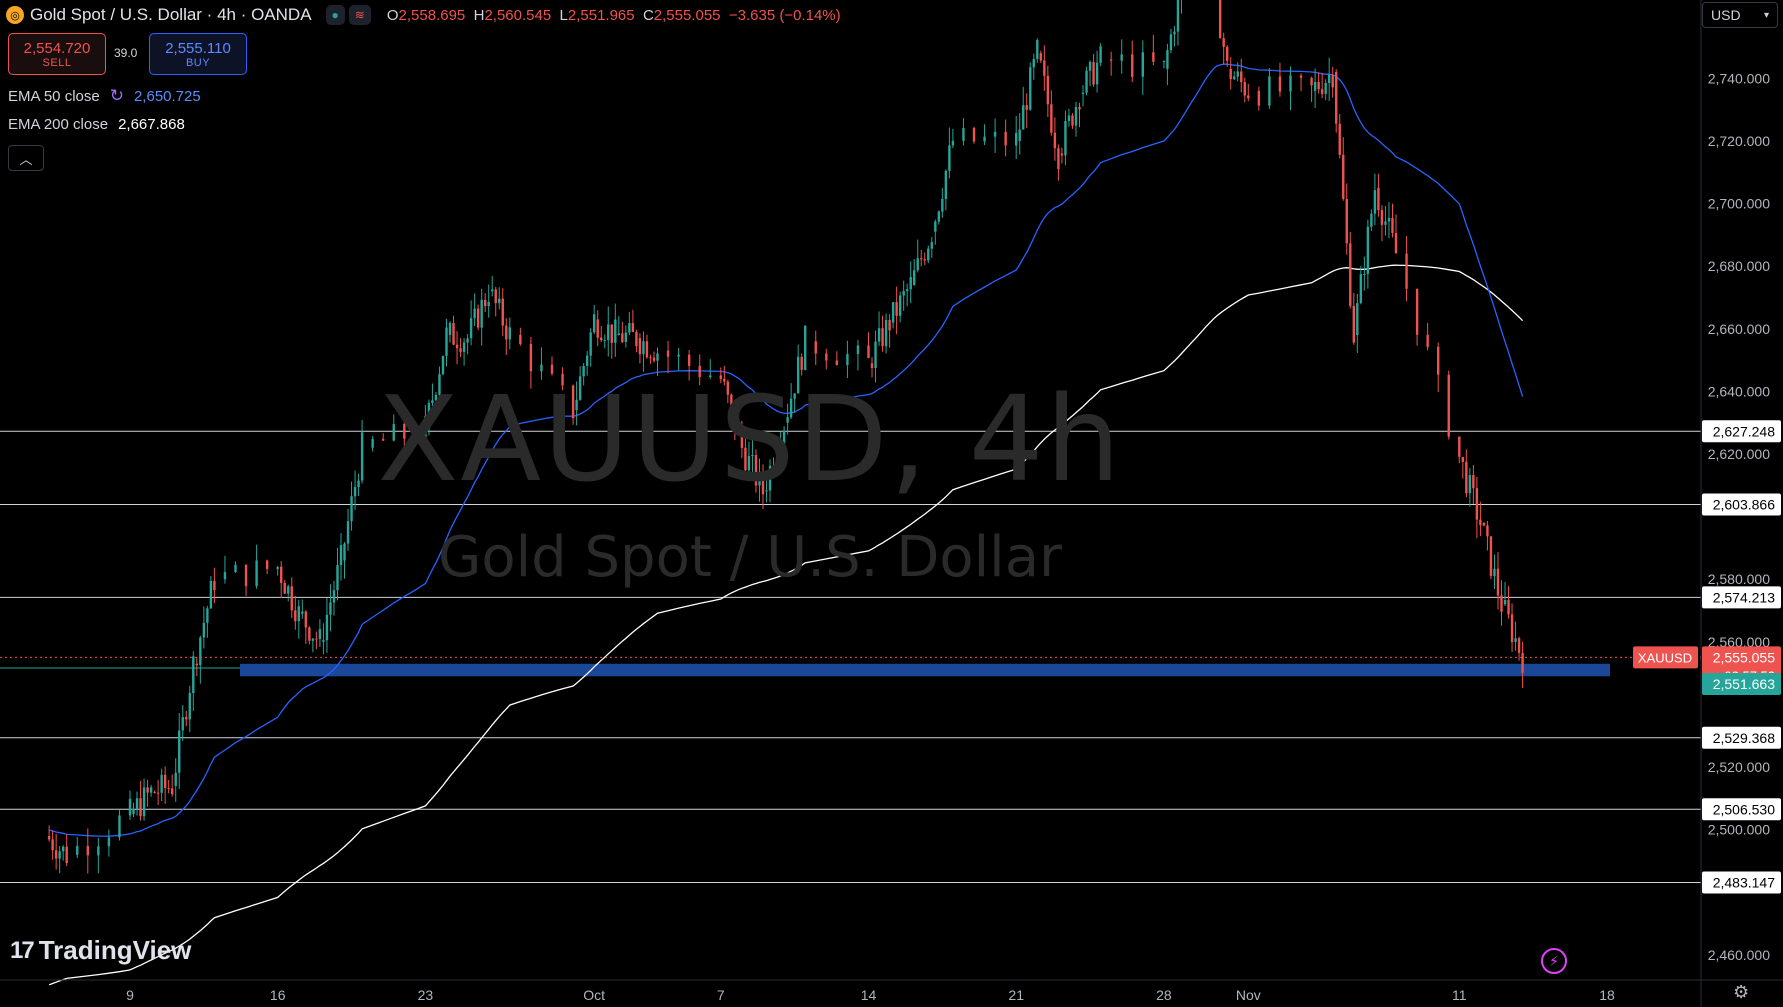 The image size is (1783, 1007). Describe the element at coordinates (925, 670) in the screenshot. I see `support-zone` at that location.